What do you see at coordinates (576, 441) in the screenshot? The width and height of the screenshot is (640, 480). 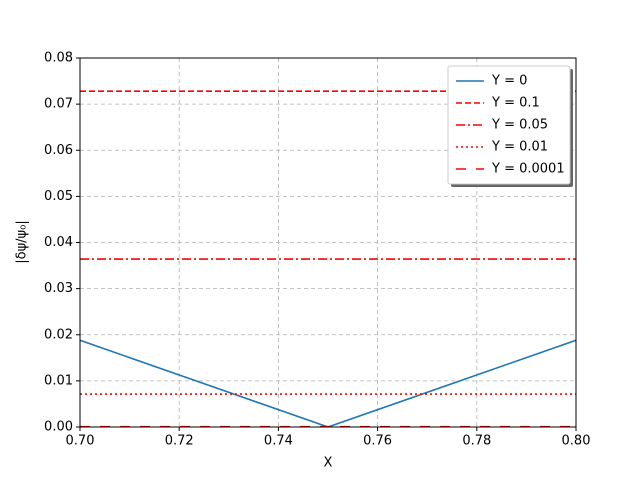 I see `x-tick-label: 0.80` at bounding box center [576, 441].